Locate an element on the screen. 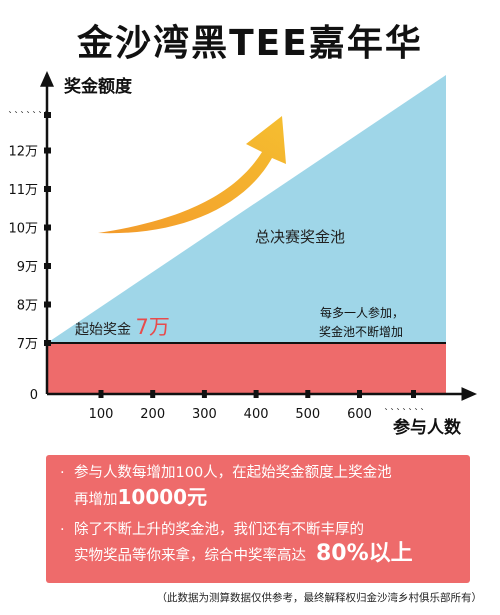  base-label: 起始奖金 7万 is located at coordinates (122, 327).